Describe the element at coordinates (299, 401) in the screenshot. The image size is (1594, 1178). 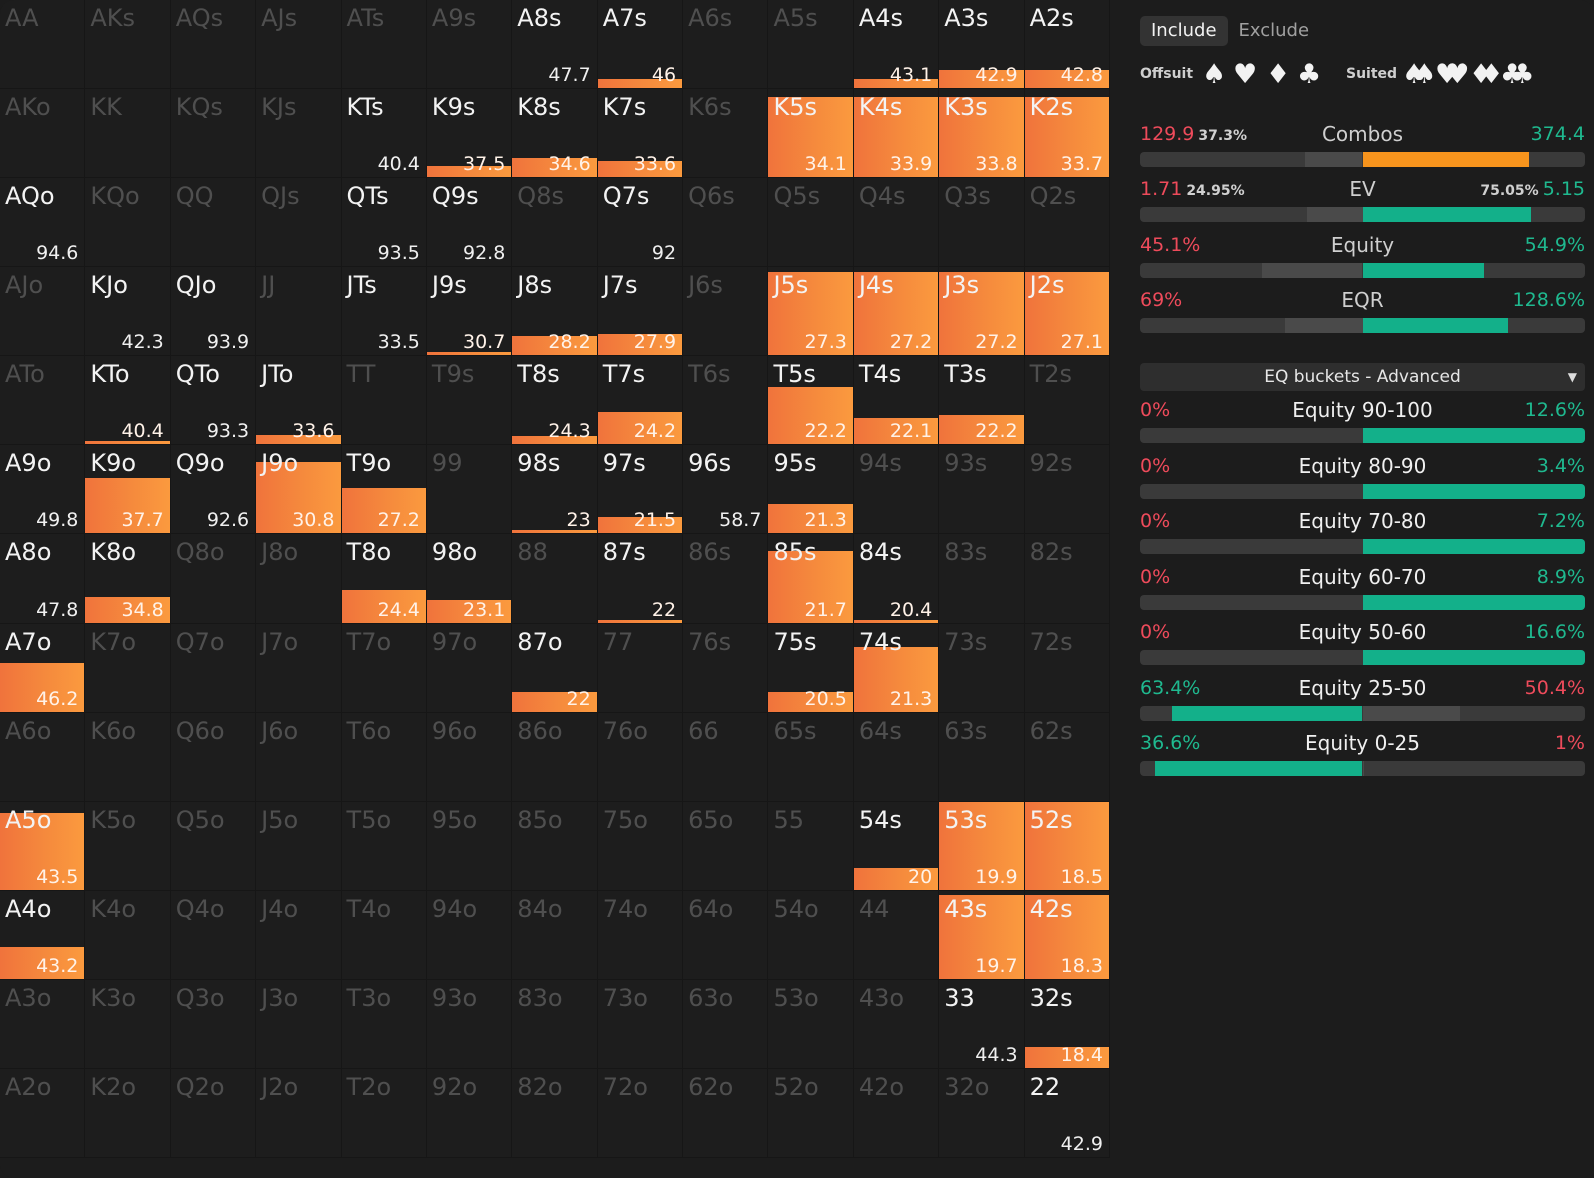
I see `hand-cell: JTo 33.6` at that location.